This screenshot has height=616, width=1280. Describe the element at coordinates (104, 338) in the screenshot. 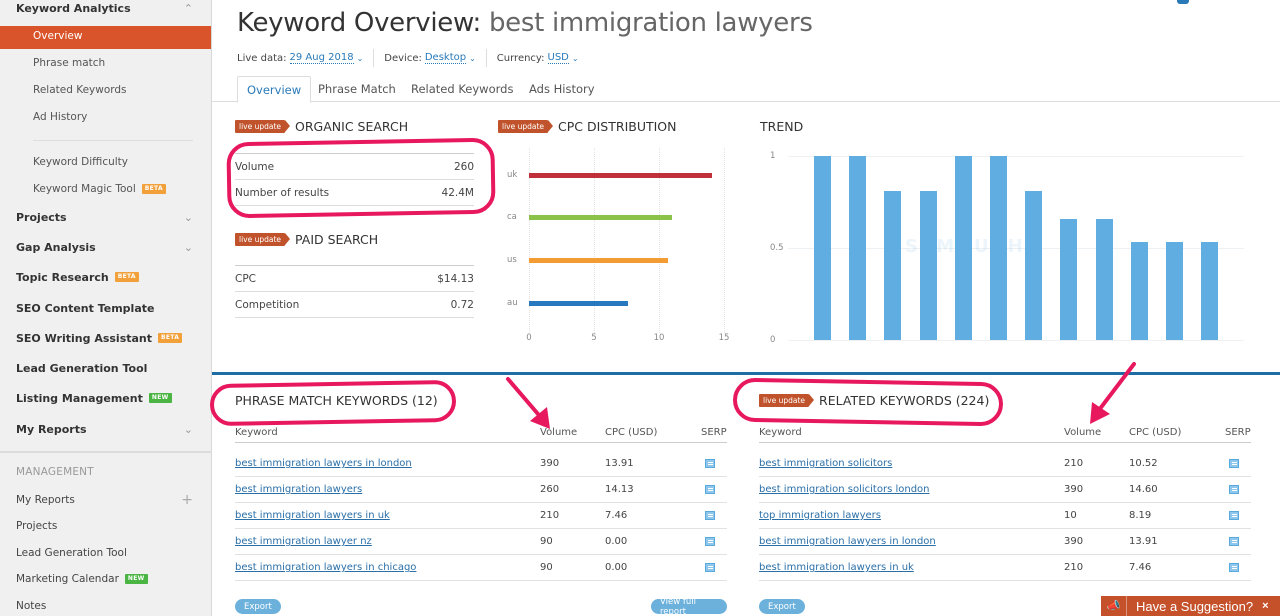

I see `sidebar-group-seo-writing-assistant: SEO Writing Assistant BETA` at that location.